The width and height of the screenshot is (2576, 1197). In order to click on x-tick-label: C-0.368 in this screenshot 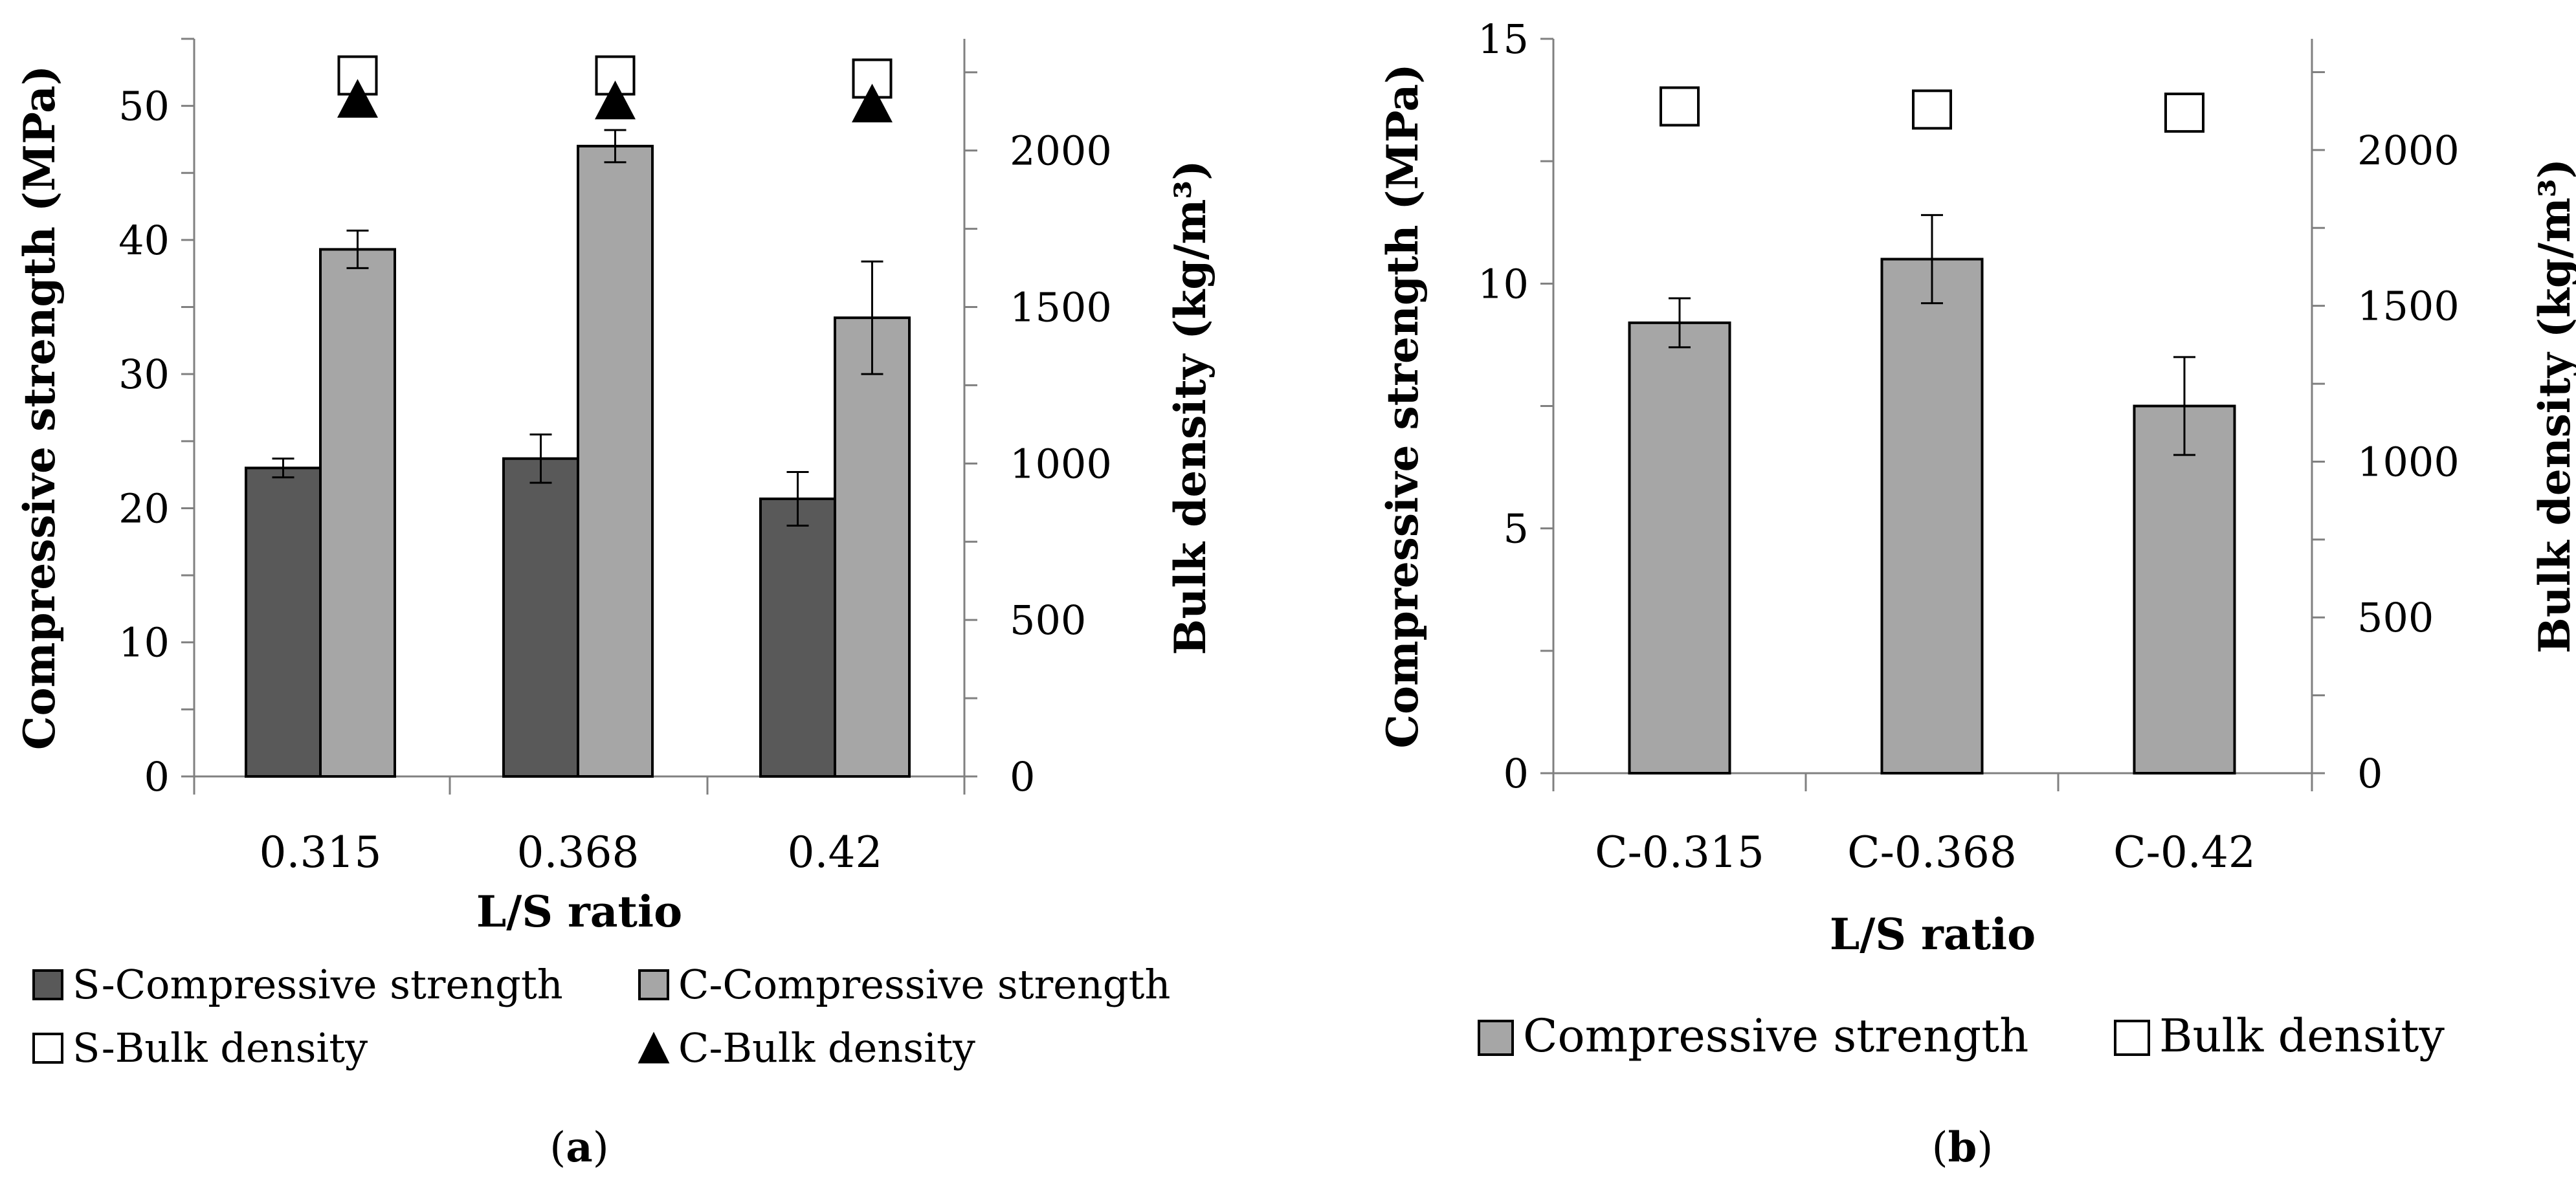, I will do `click(1932, 852)`.